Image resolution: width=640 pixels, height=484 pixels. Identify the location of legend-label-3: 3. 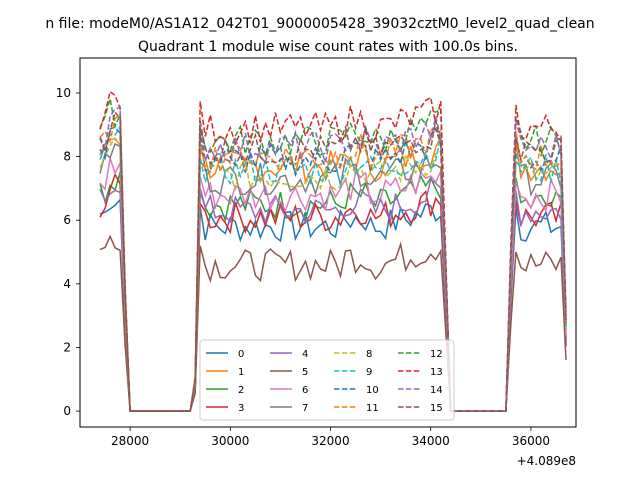
(241, 408).